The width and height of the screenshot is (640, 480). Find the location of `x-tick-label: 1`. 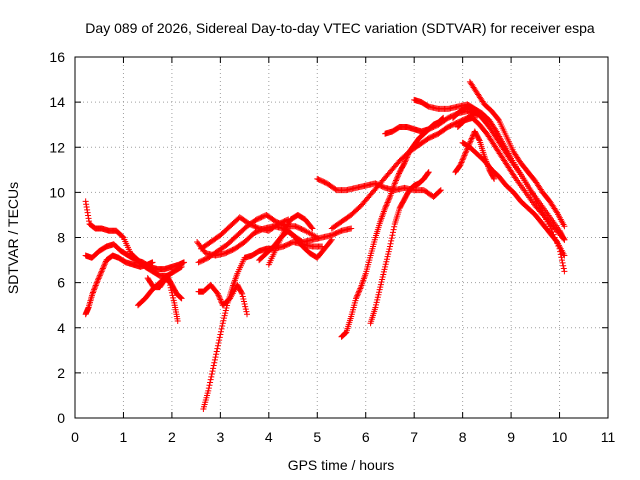

x-tick-label: 1 is located at coordinates (124, 437).